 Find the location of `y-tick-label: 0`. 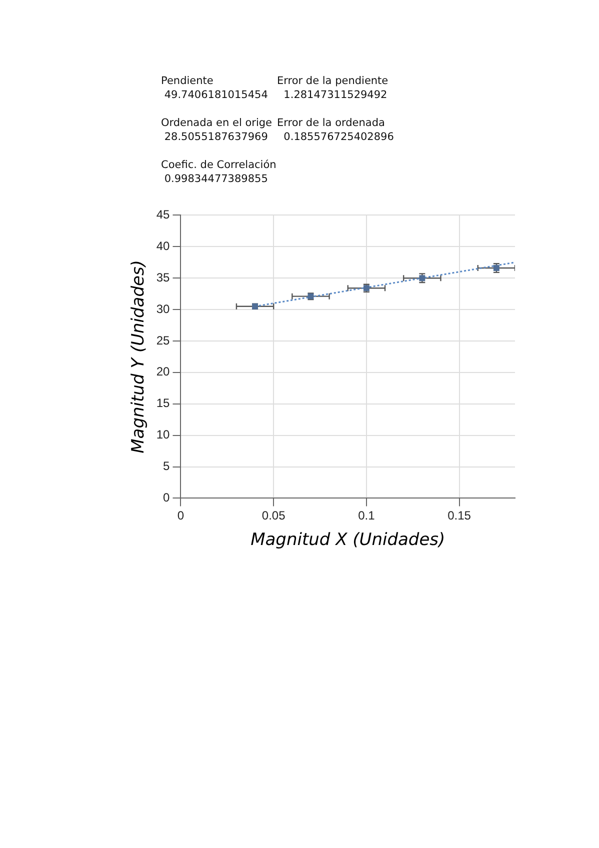

y-tick-label: 0 is located at coordinates (166, 497).